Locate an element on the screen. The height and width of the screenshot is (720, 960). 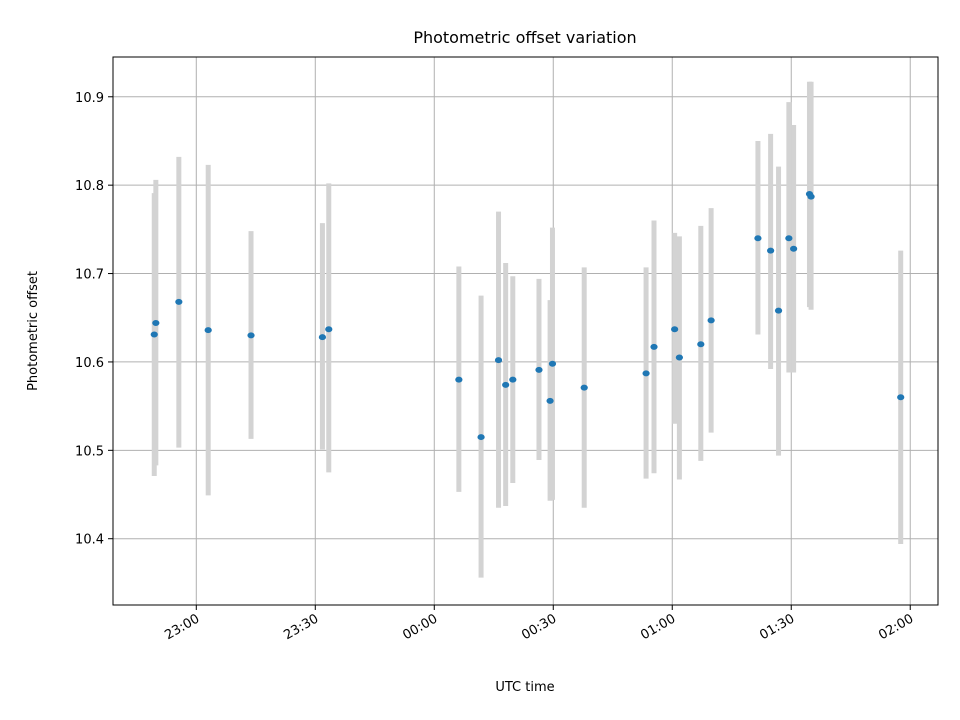
x-axis-label: UTC time is located at coordinates (524, 687).